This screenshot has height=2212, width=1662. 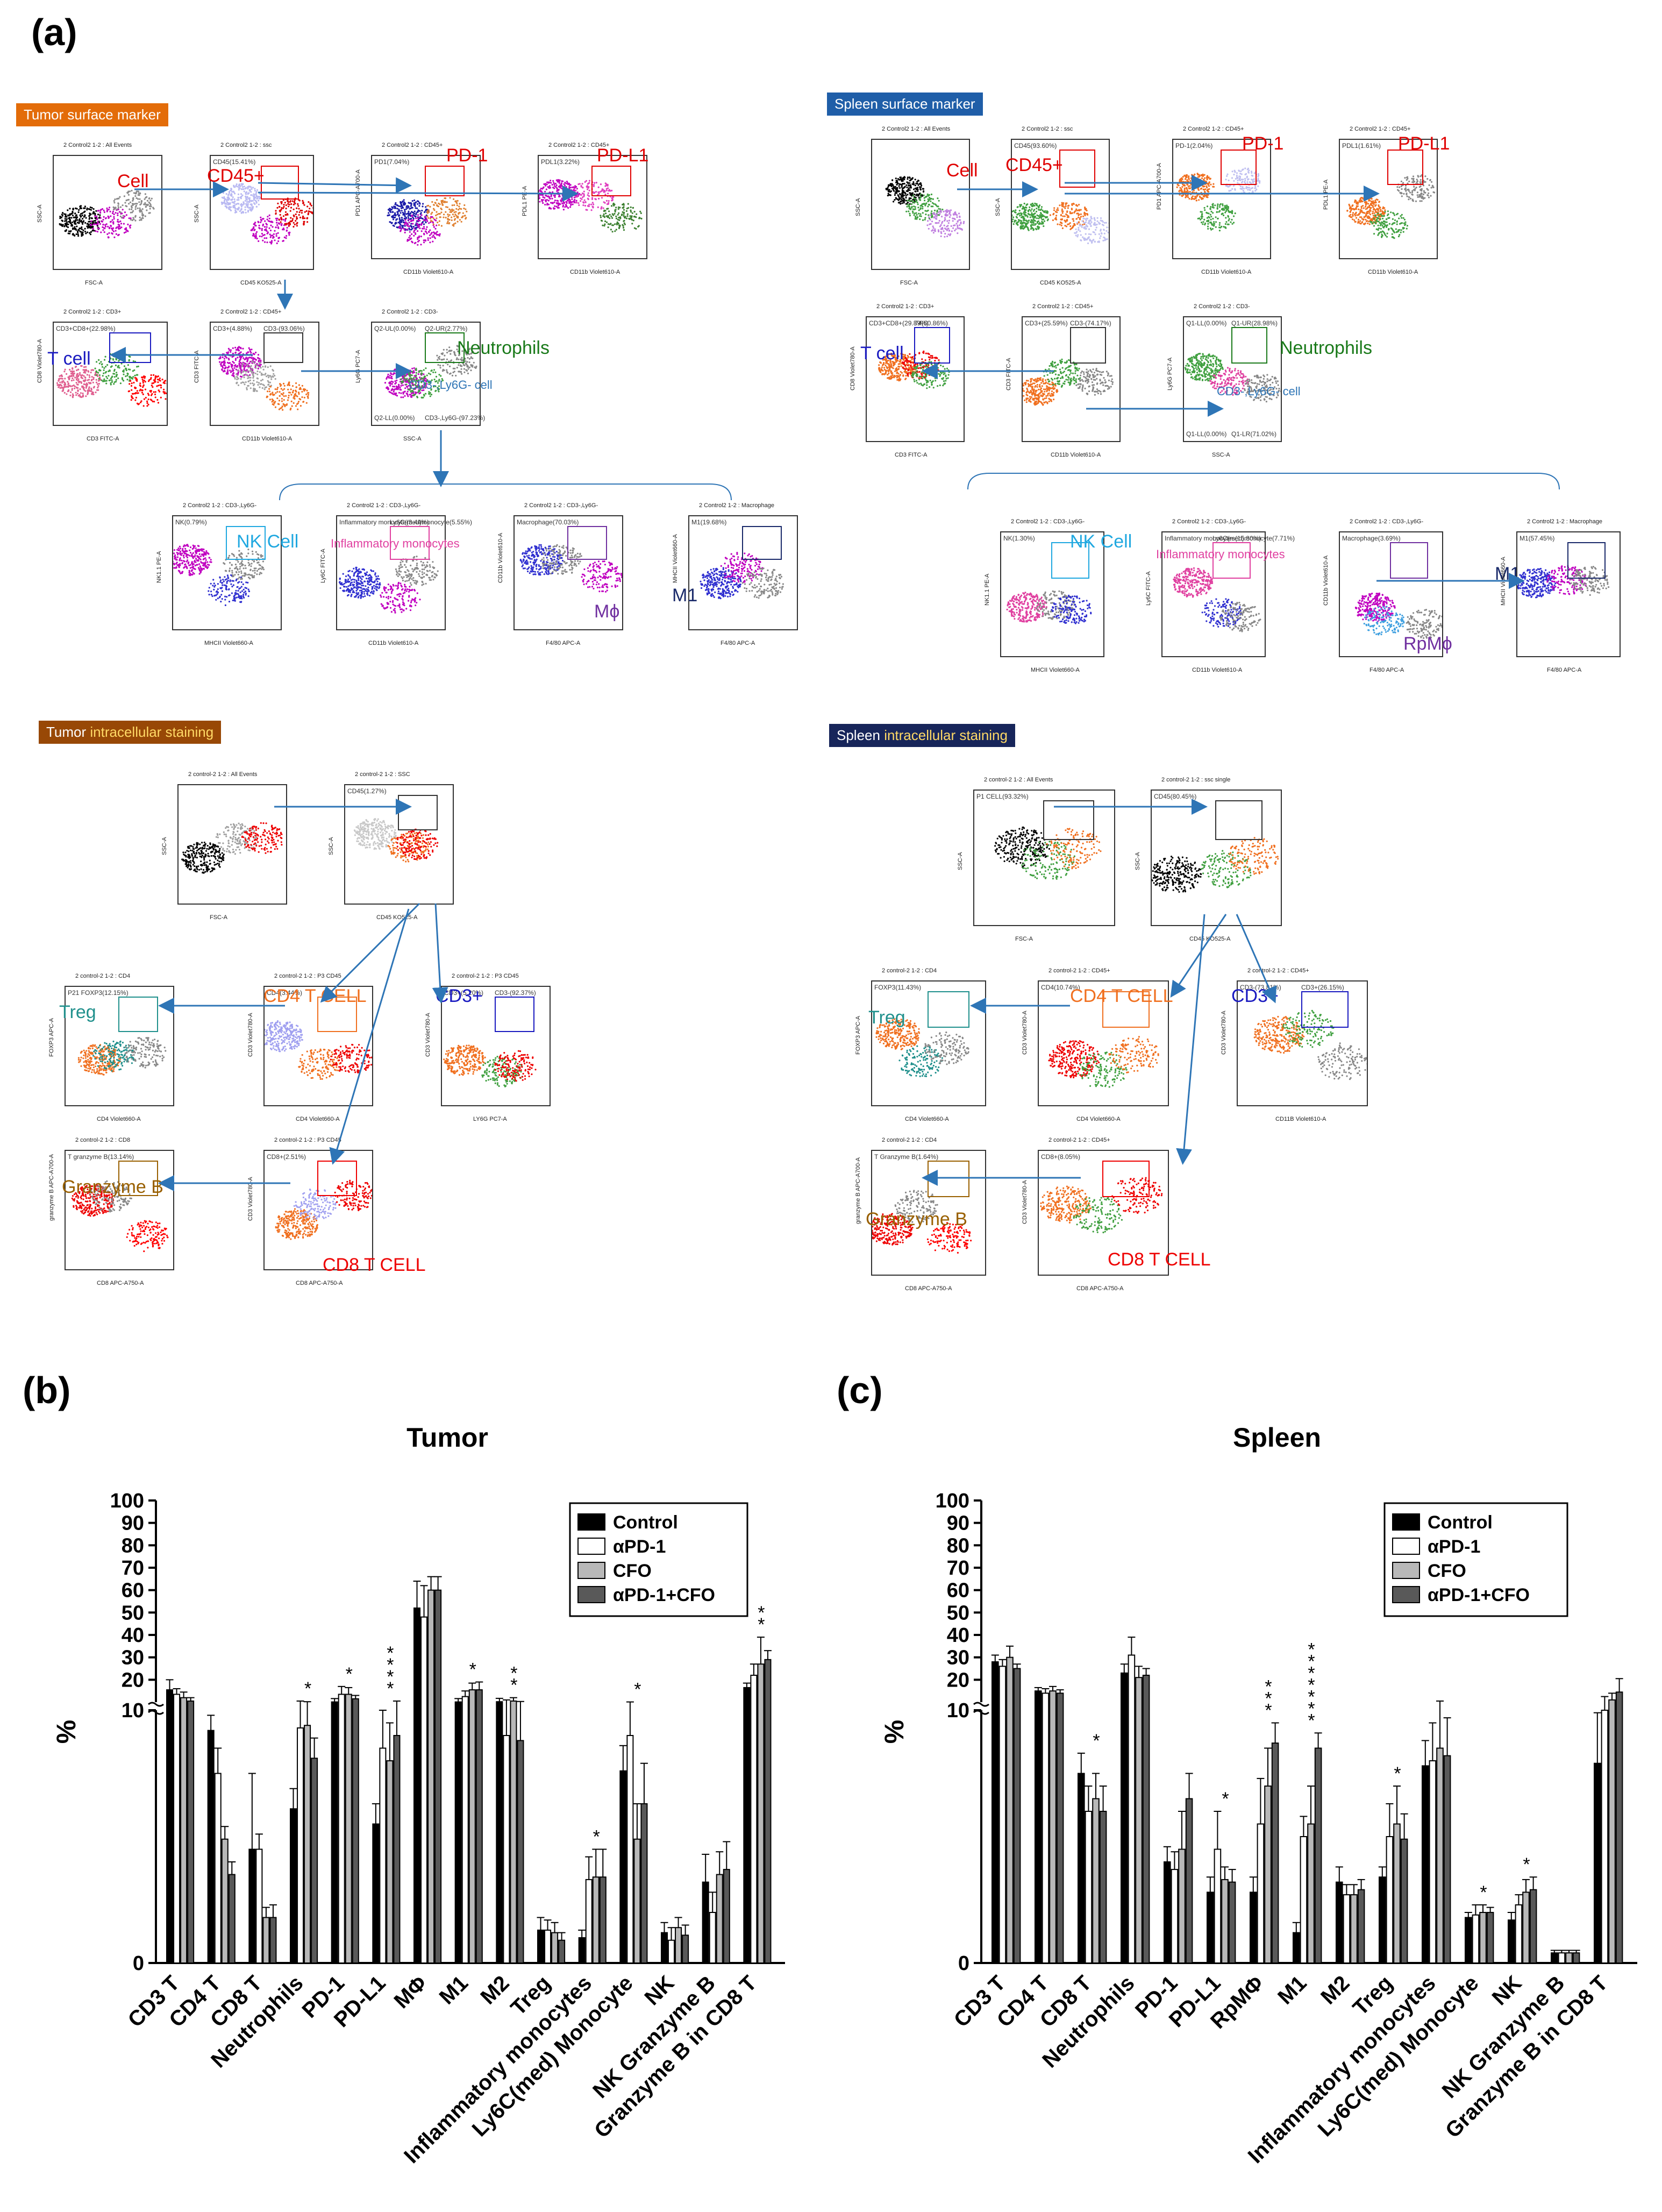 What do you see at coordinates (860, 735) in the screenshot?
I see `spleen-intra-tag-prefix: Spleen` at bounding box center [860, 735].